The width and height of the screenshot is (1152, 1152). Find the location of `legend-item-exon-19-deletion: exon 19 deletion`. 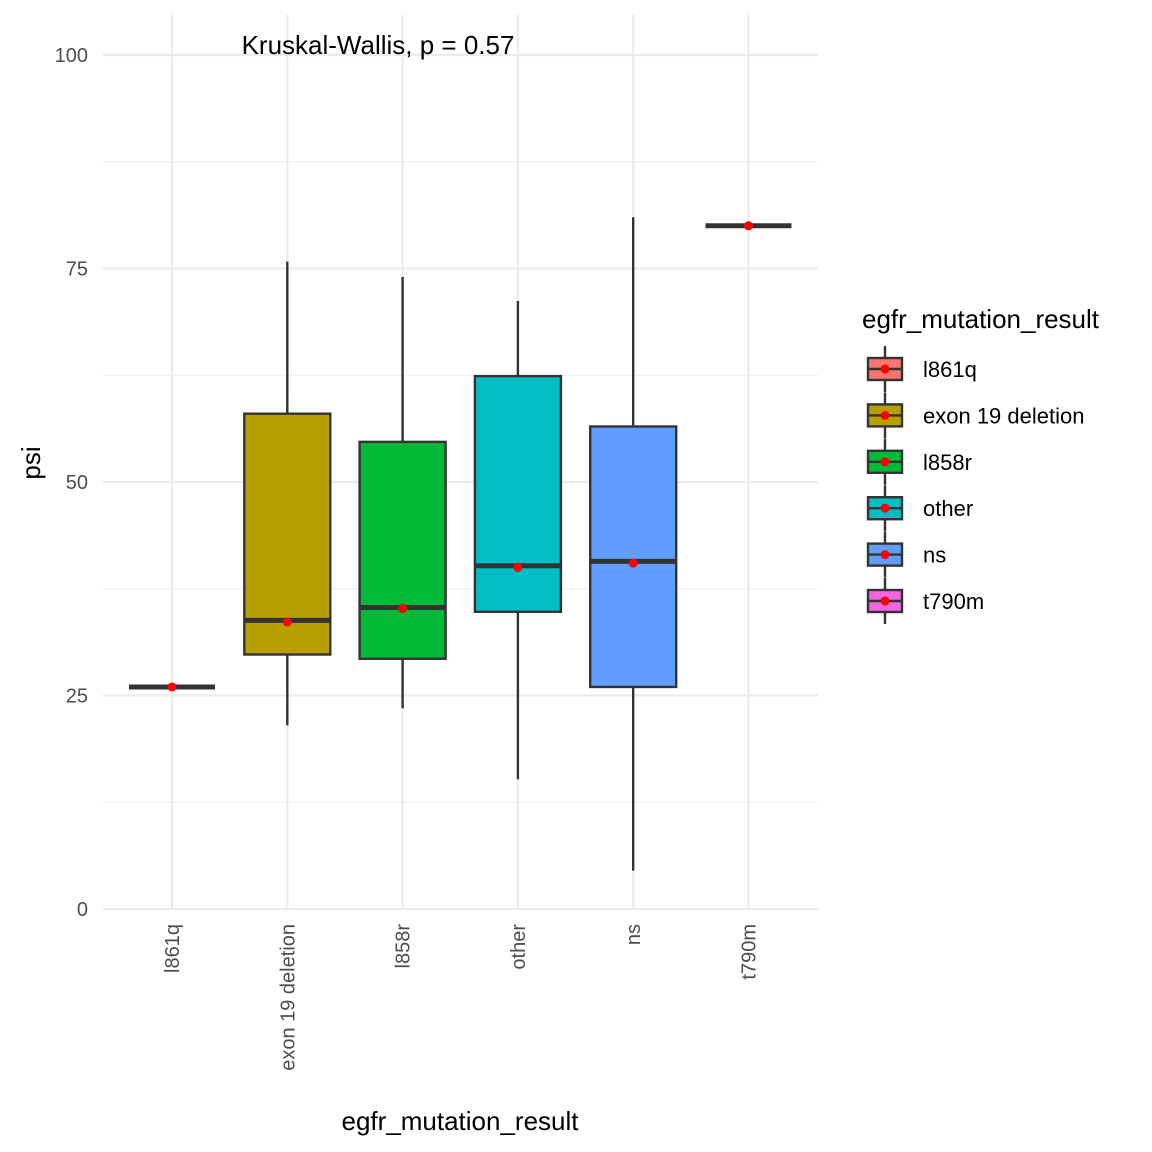

legend-item-exon-19-deletion: exon 19 deletion is located at coordinates (975, 415).